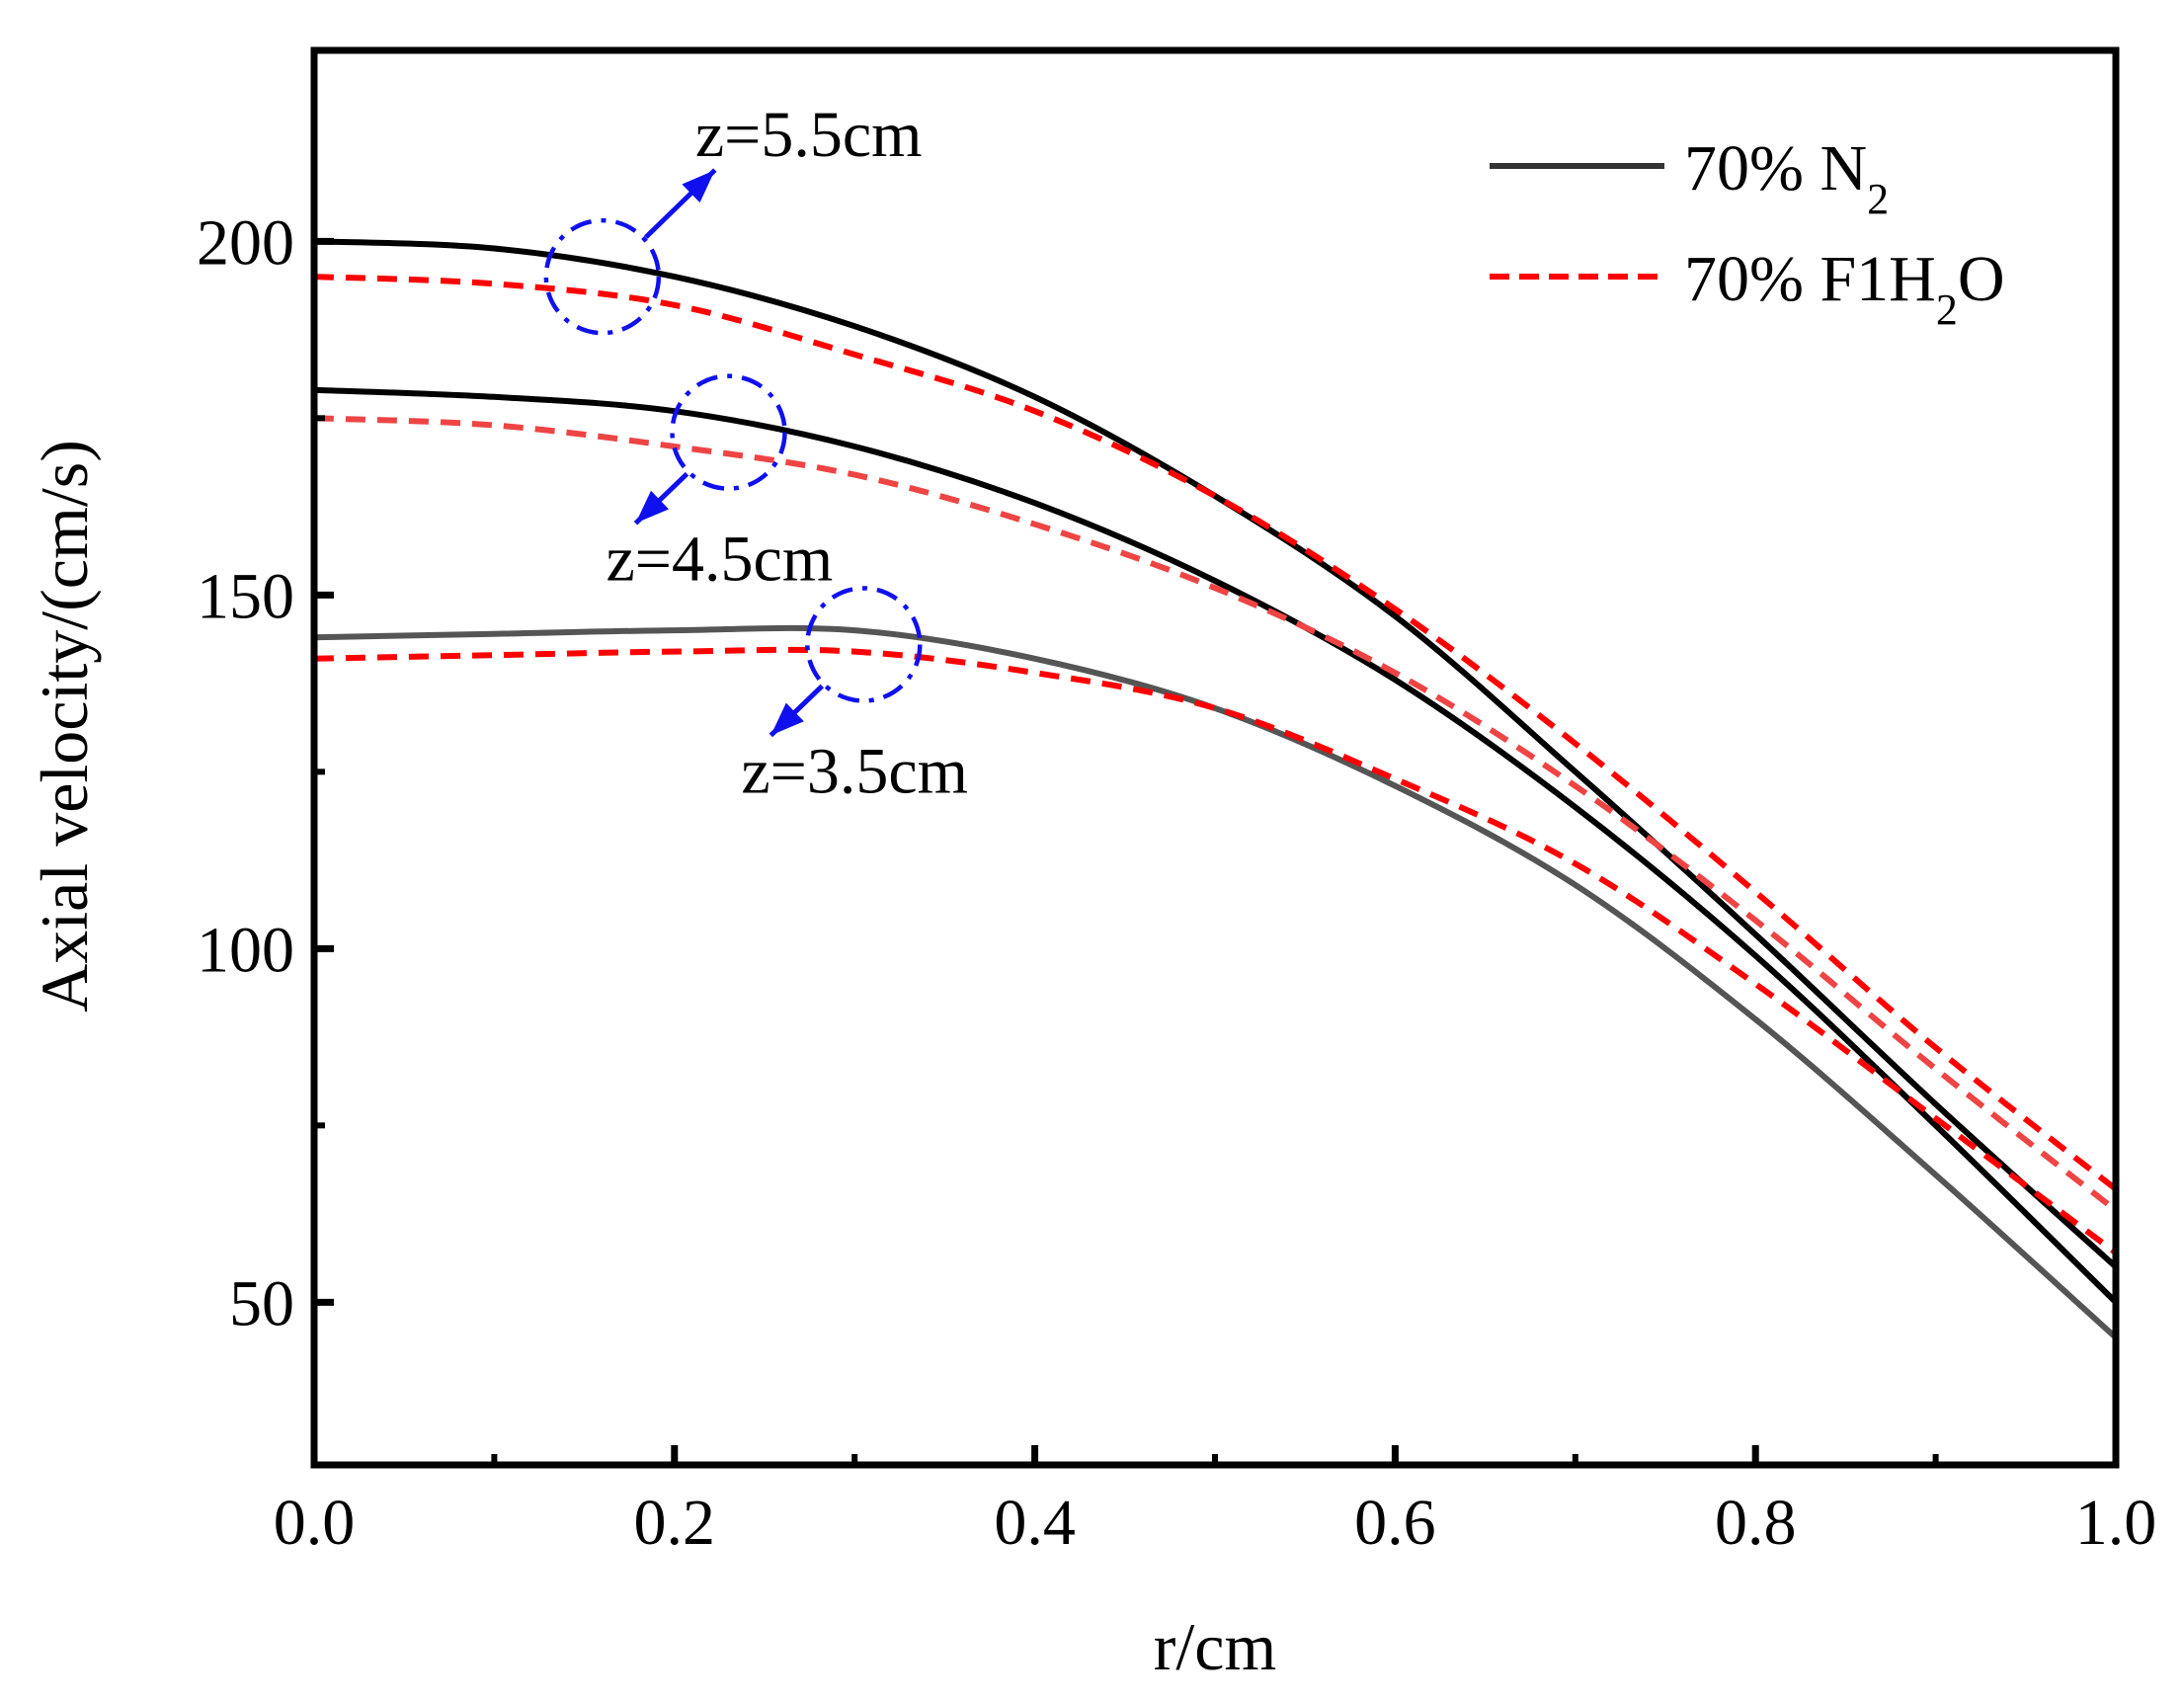  Describe the element at coordinates (1878, 199) in the screenshot. I see `legend-label-n2-sub: 2` at that location.